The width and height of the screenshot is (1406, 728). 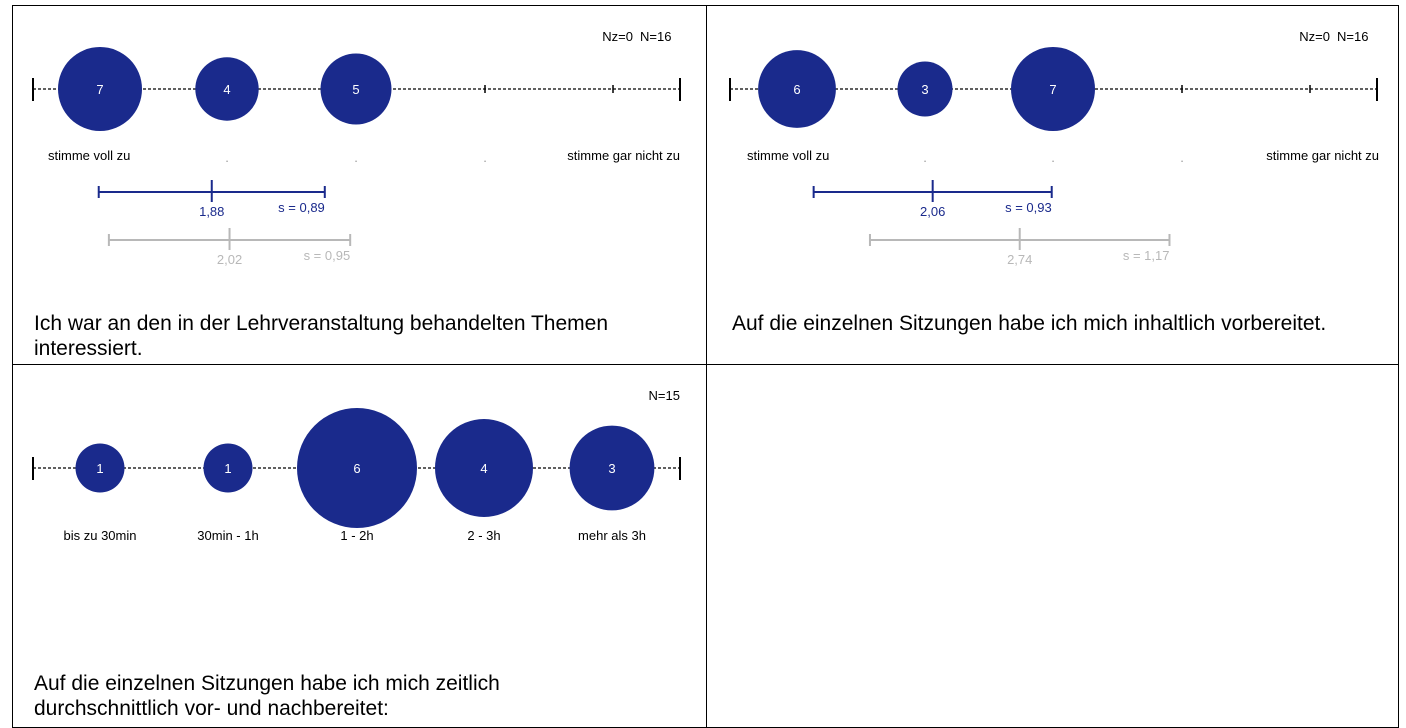 What do you see at coordinates (100, 535) in the screenshot?
I see `scale-label-1: bis zu 30min` at bounding box center [100, 535].